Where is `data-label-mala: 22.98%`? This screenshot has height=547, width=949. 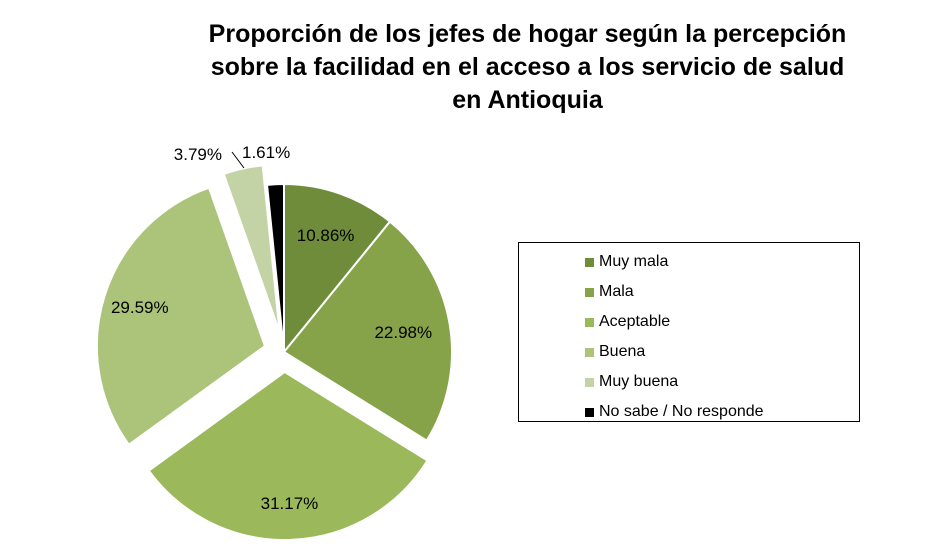 data-label-mala: 22.98% is located at coordinates (403, 332).